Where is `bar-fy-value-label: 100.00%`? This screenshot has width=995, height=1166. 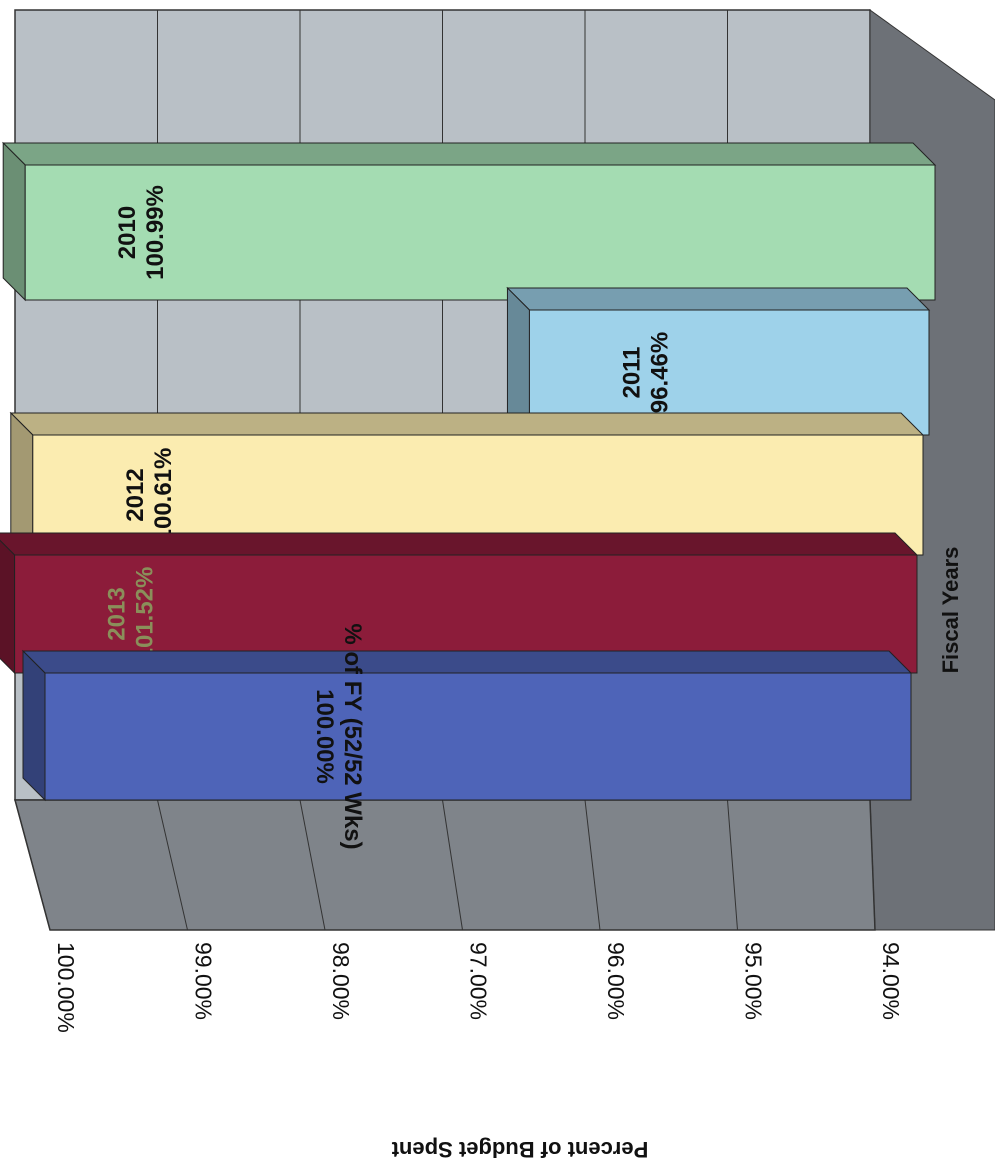 bar-fy-value-label: 100.00% is located at coordinates (324, 736).